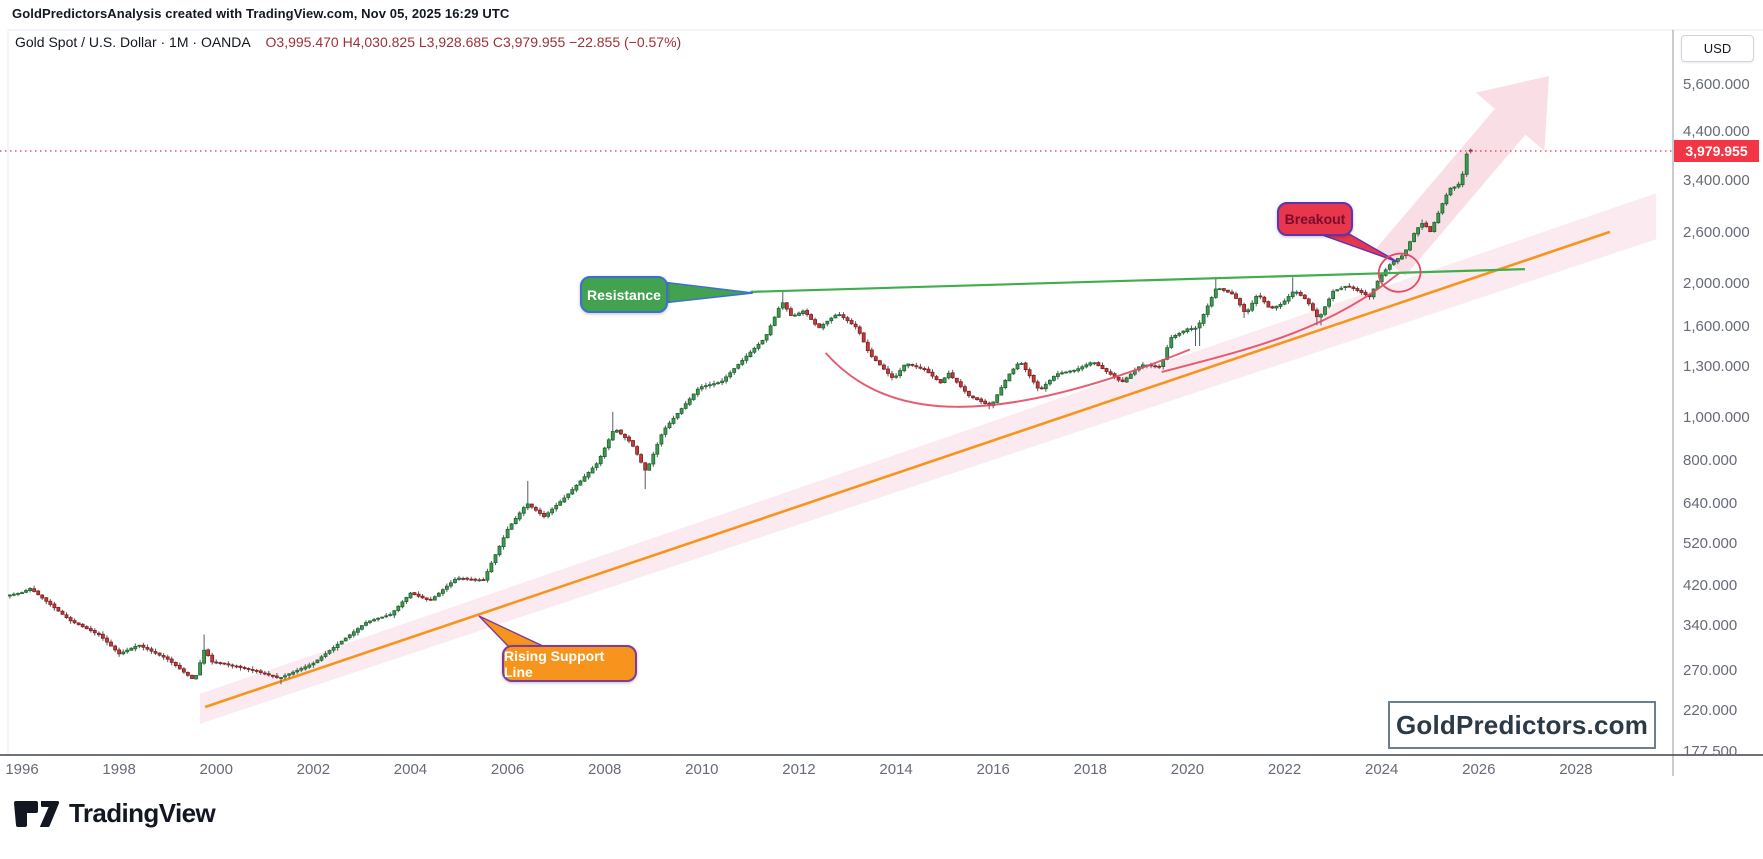  I want to click on resistance-pointer, so click(708, 292).